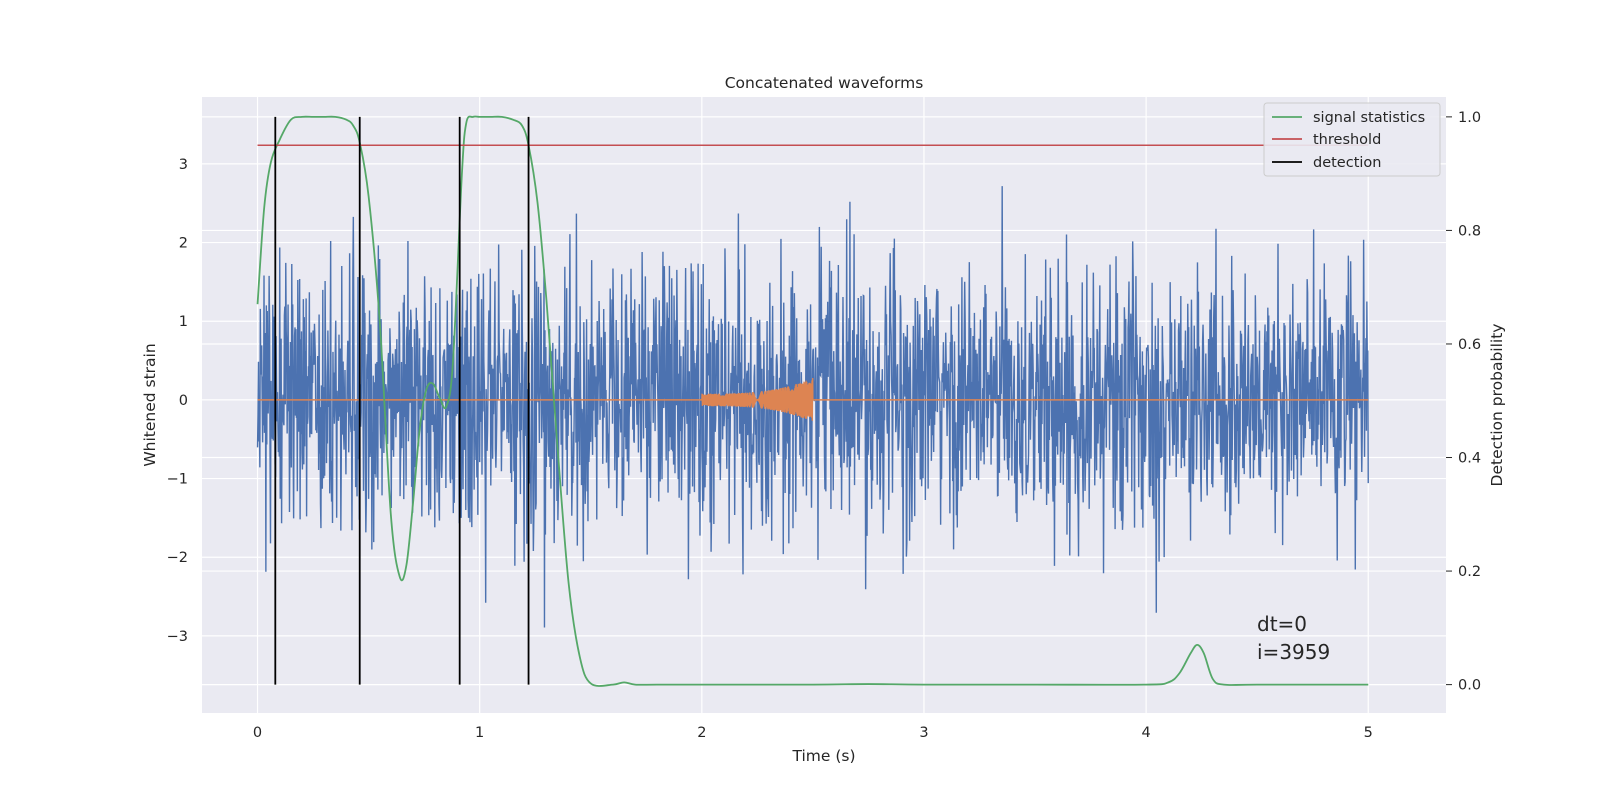 Image resolution: width=1600 pixels, height=800 pixels. What do you see at coordinates (479, 733) in the screenshot?
I see `x-tick-label: 1` at bounding box center [479, 733].